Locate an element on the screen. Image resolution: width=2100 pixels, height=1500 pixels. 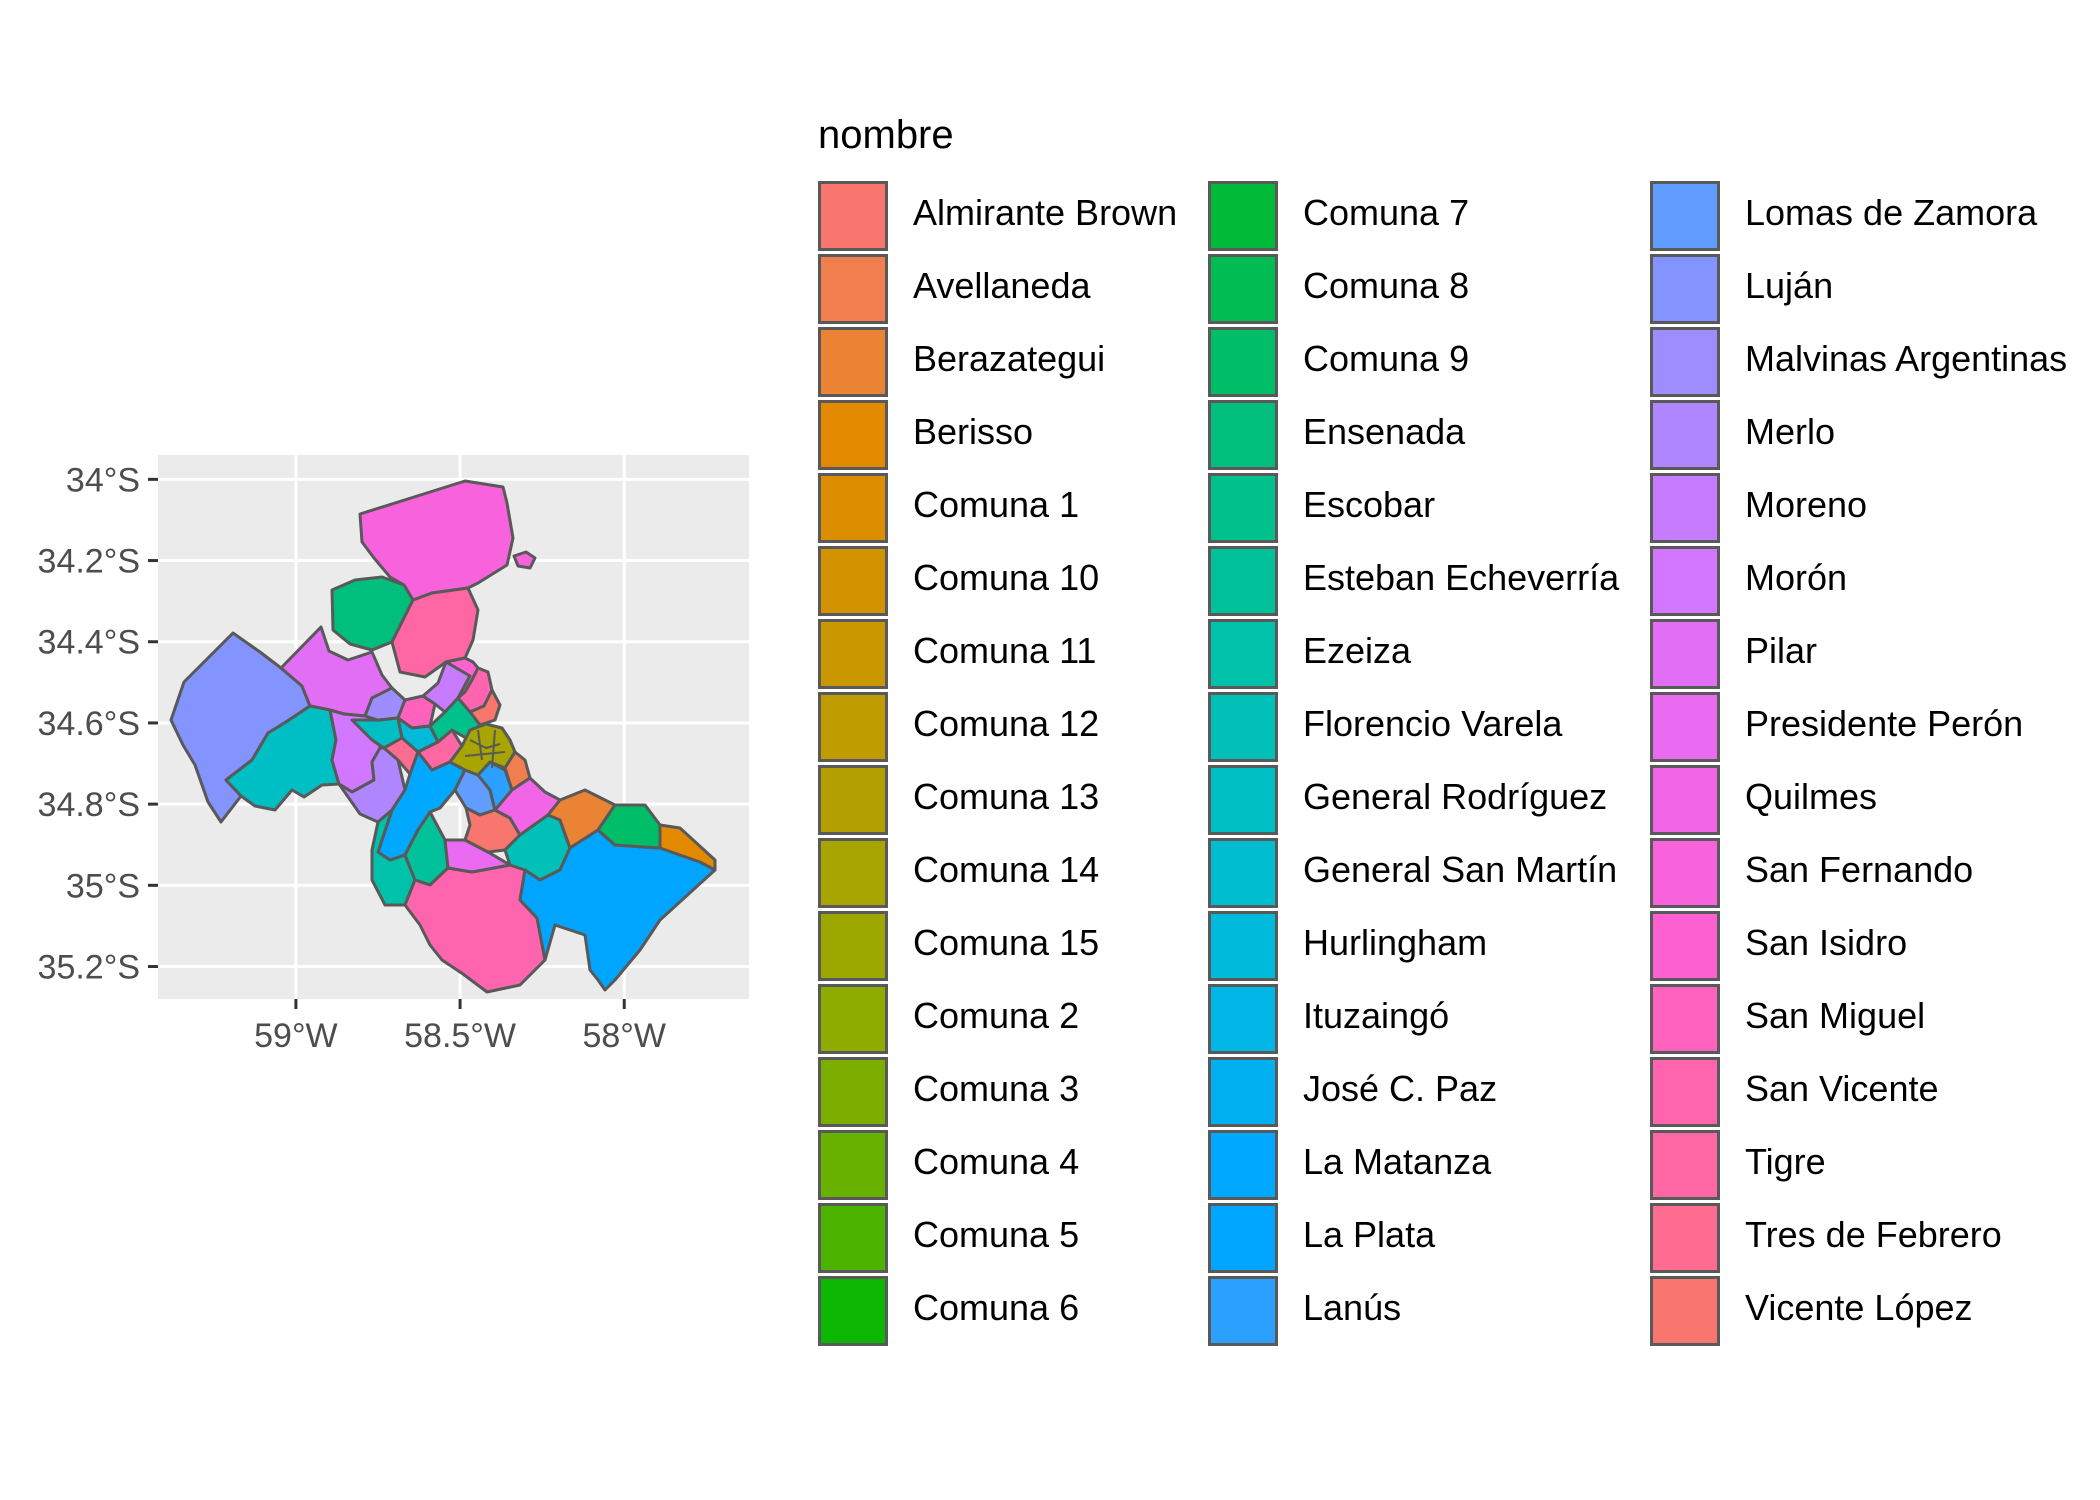
x-axis: 59°W 58.5°W 58°W is located at coordinates (460, 1027).